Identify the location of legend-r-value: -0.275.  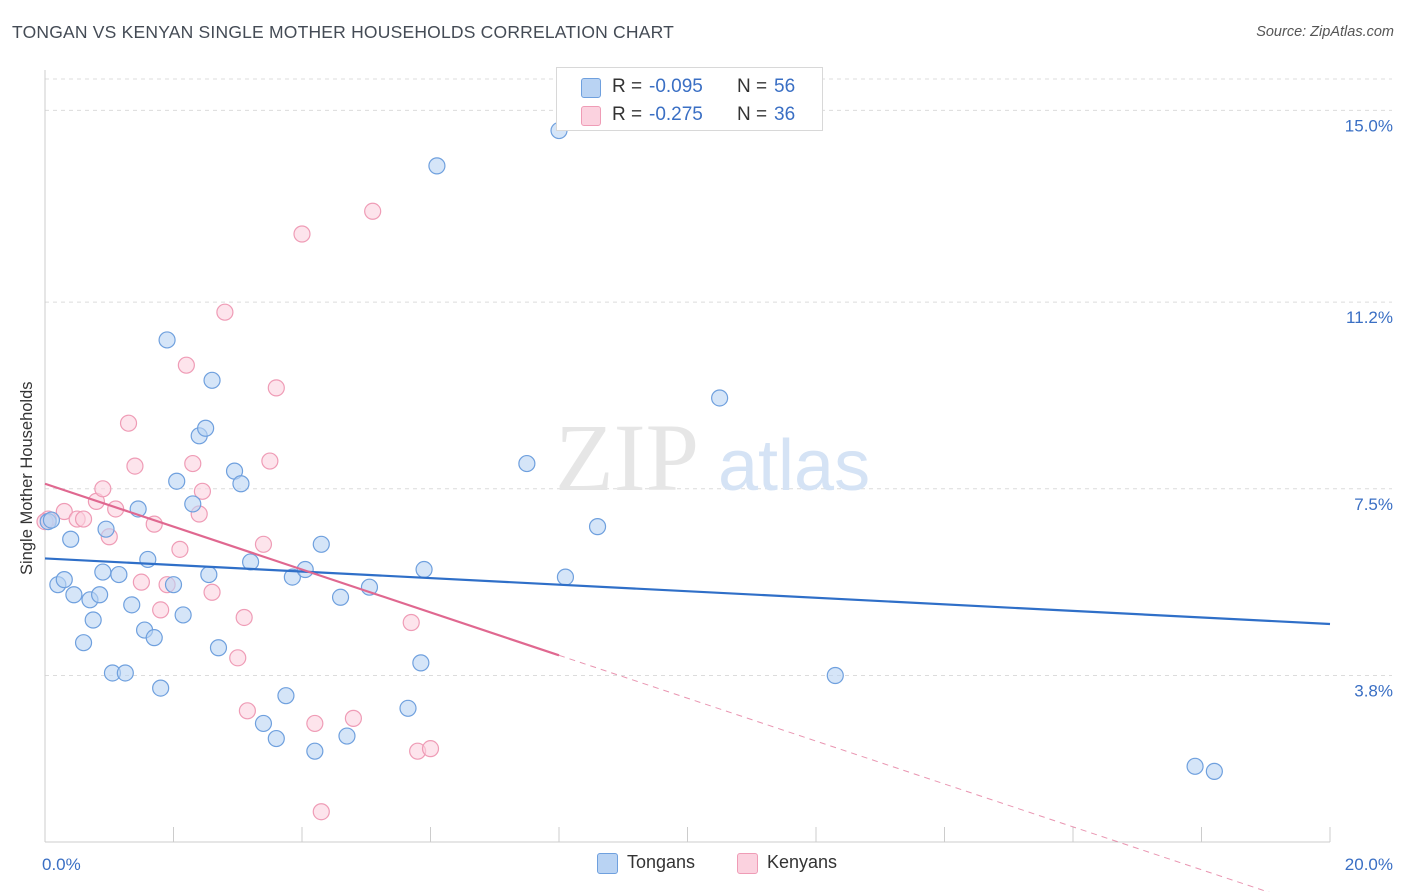
(676, 114).